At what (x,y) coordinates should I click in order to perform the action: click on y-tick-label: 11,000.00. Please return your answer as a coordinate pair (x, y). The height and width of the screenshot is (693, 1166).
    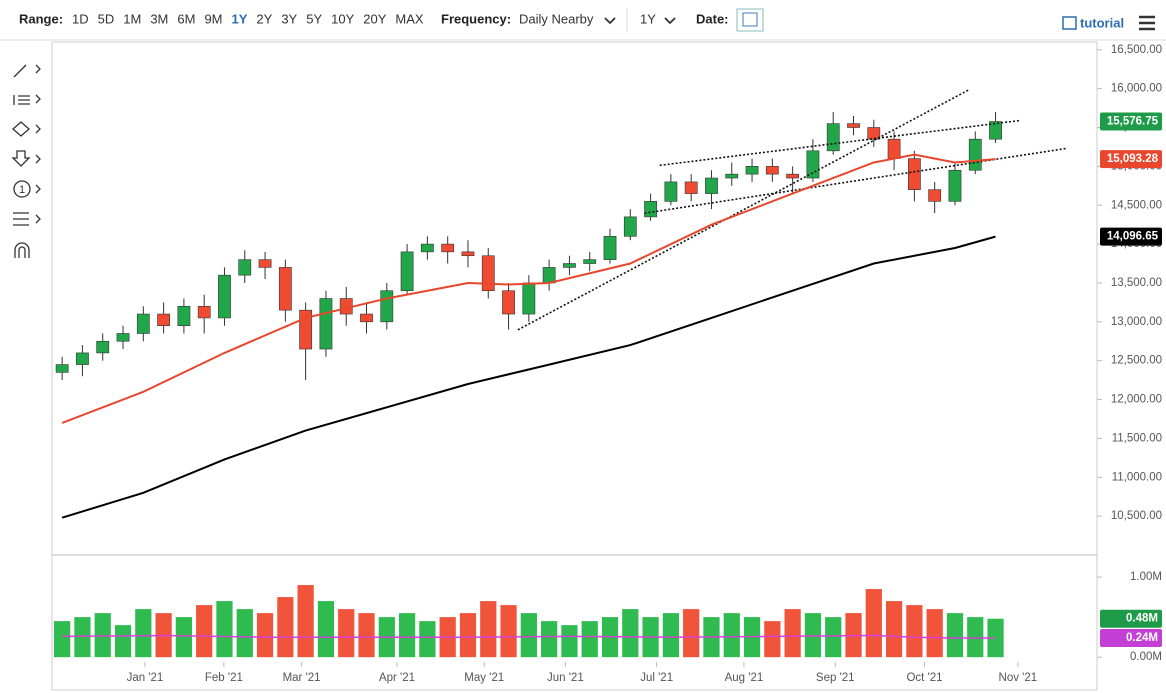
    Looking at the image, I should click on (1137, 477).